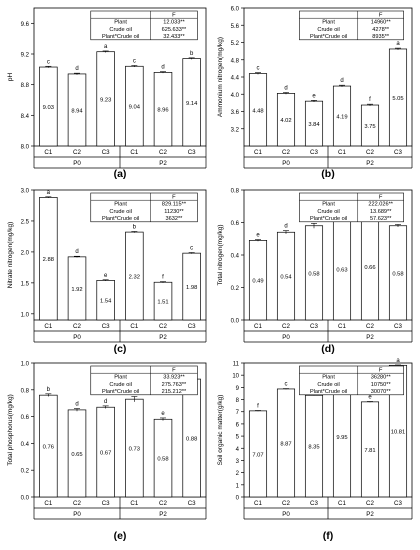 The height and width of the screenshot is (550, 420). I want to click on bar-value-label: 2.32, so click(134, 278).